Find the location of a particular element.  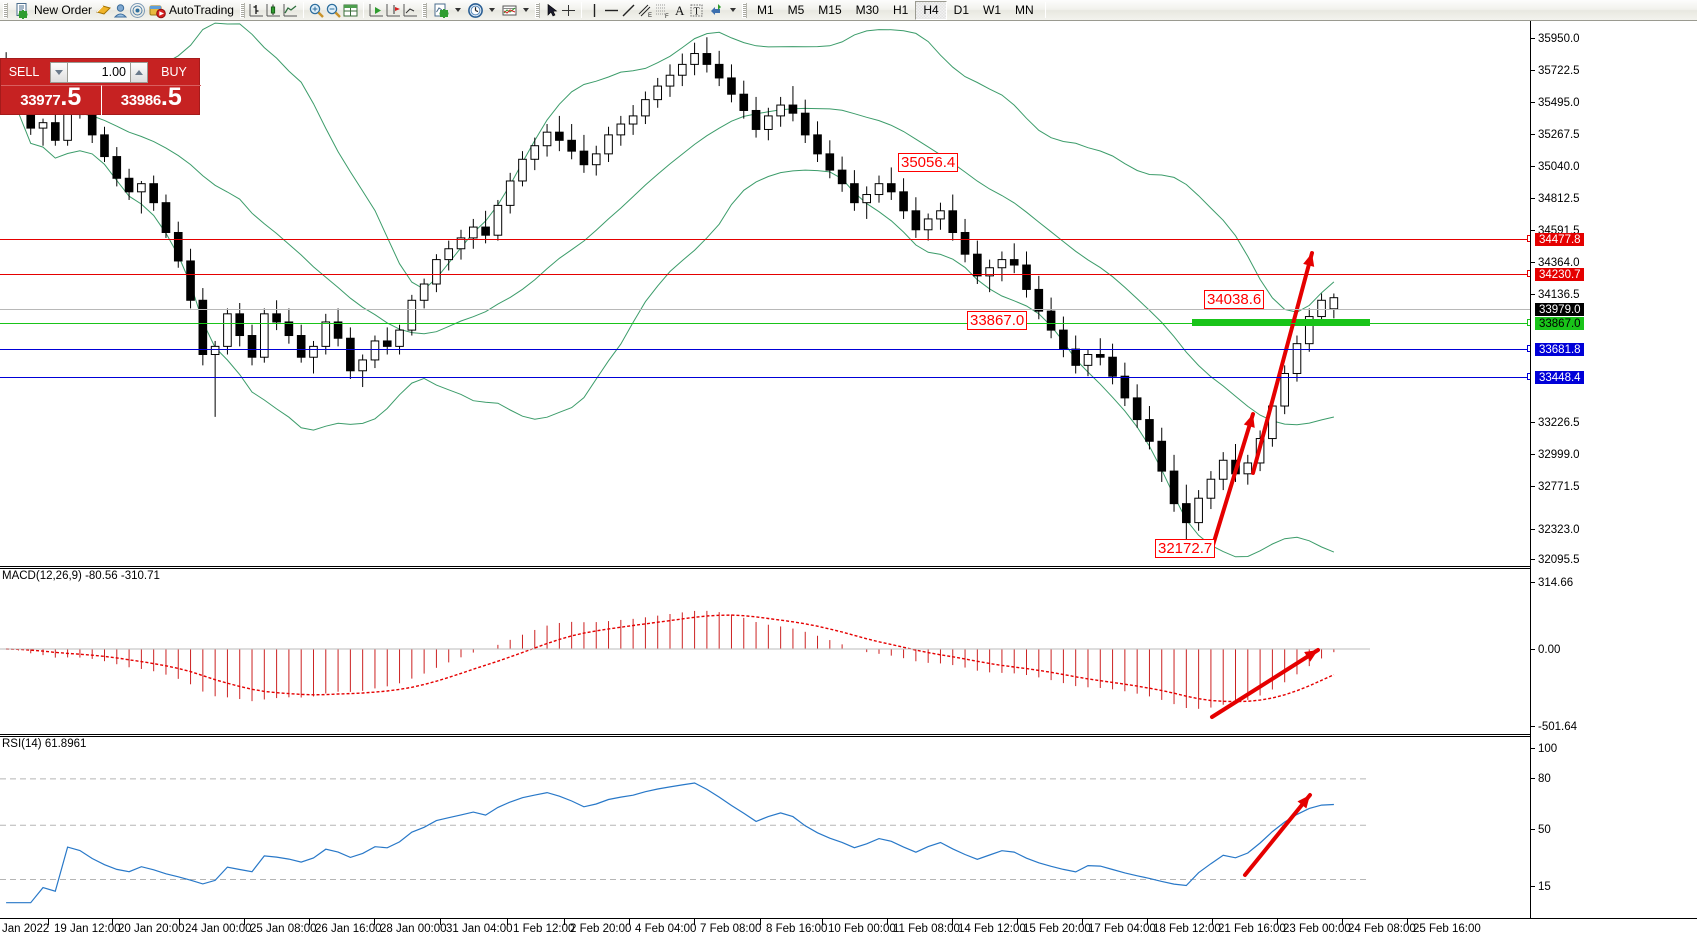

auto-trading-button: AutoTrading is located at coordinates (191, 10).